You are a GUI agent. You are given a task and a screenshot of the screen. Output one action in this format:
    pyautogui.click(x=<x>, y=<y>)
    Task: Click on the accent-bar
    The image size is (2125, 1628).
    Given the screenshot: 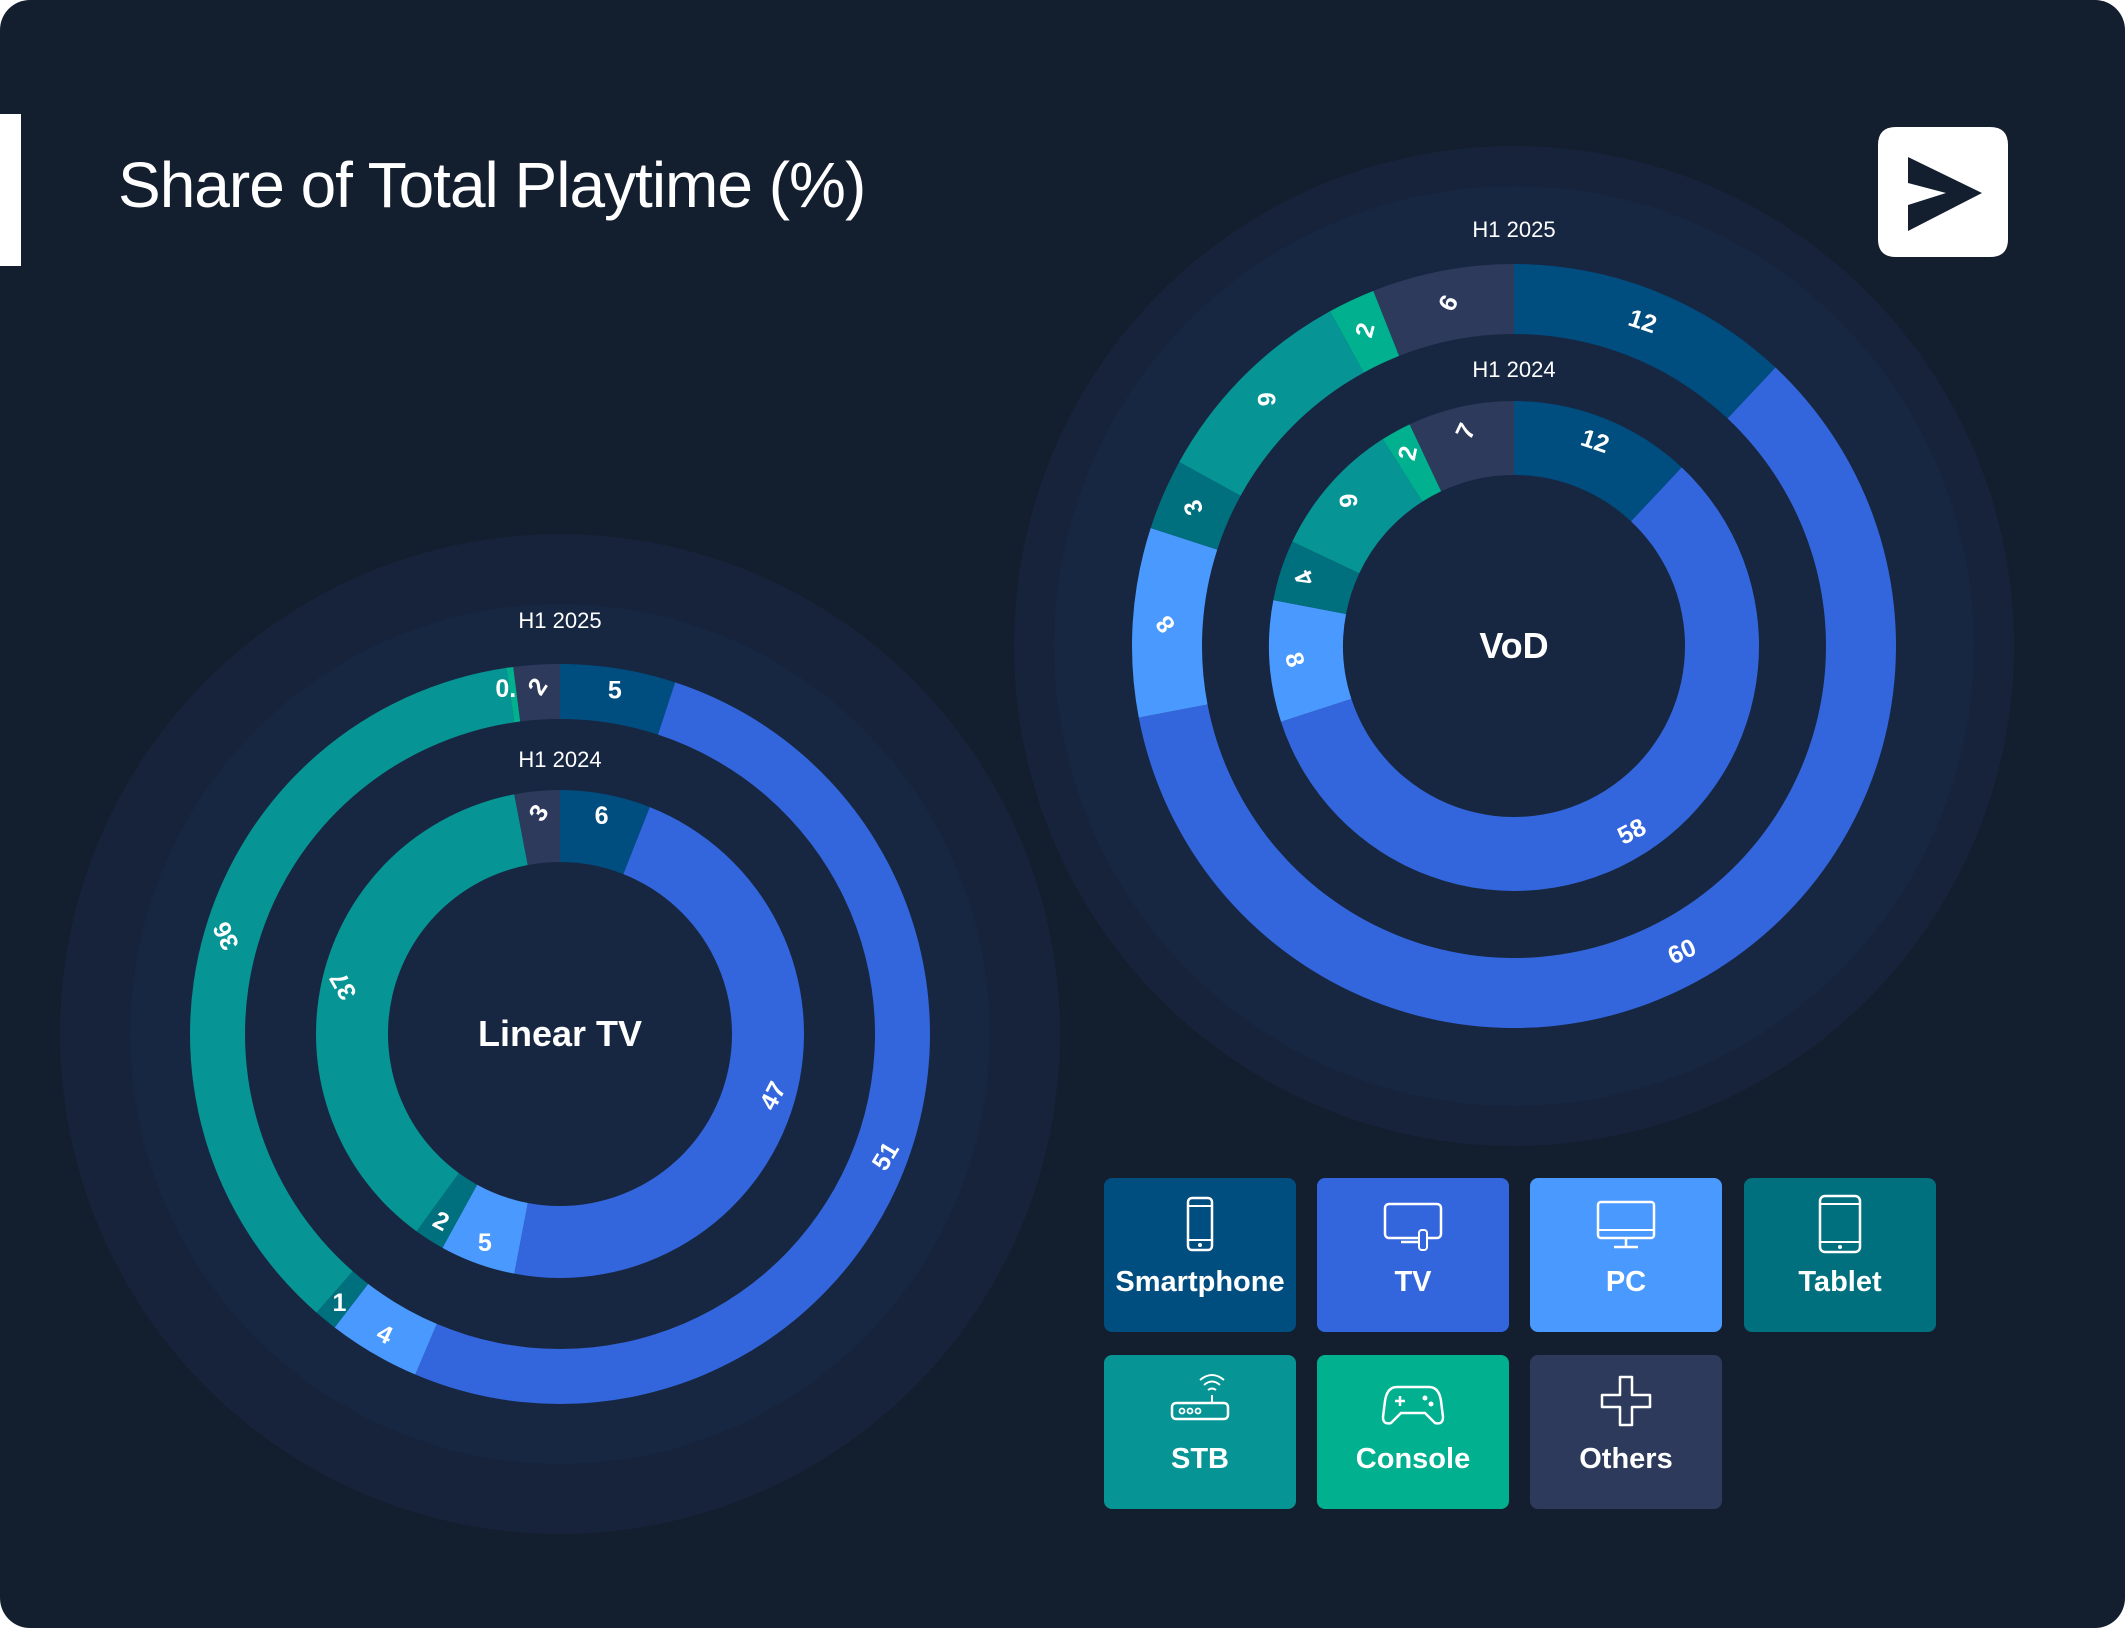 What is the action you would take?
    pyautogui.click(x=10, y=190)
    